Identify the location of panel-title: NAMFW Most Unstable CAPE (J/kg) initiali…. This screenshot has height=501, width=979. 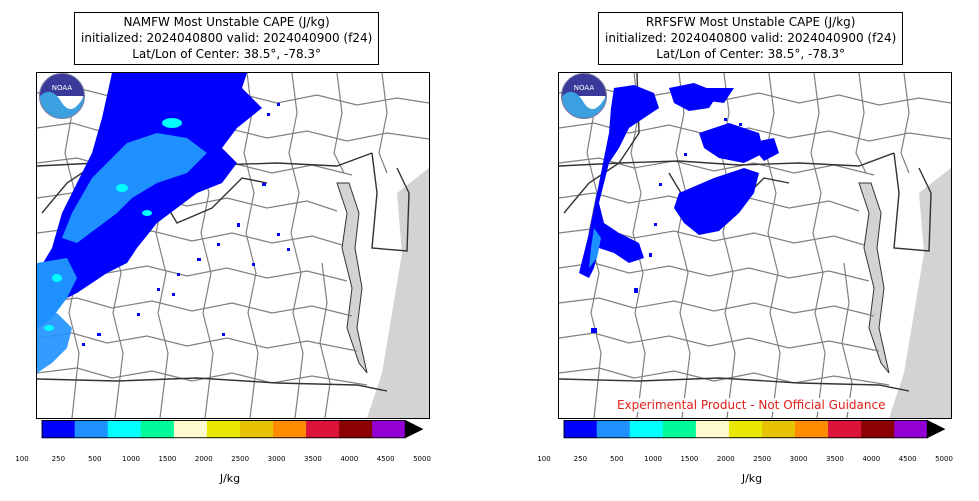
(227, 38).